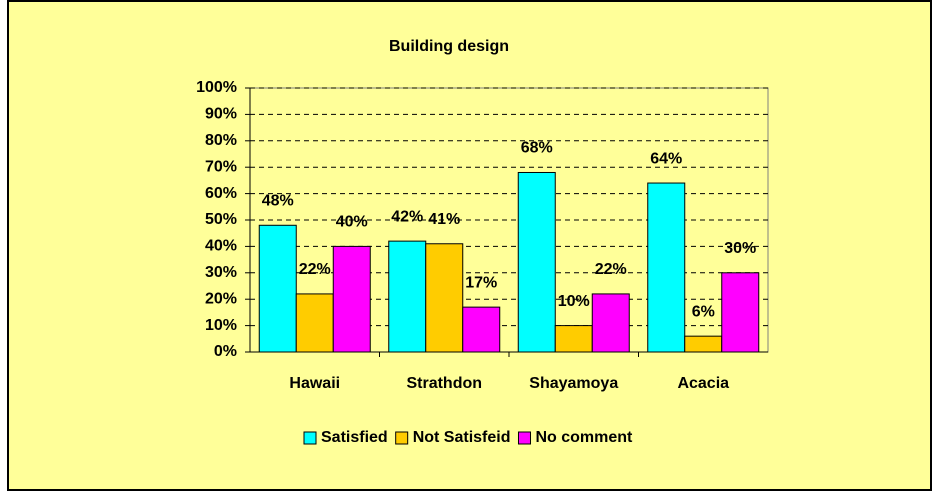 The height and width of the screenshot is (494, 939). Describe the element at coordinates (444, 219) in the screenshot. I see `value-label: 41%` at that location.